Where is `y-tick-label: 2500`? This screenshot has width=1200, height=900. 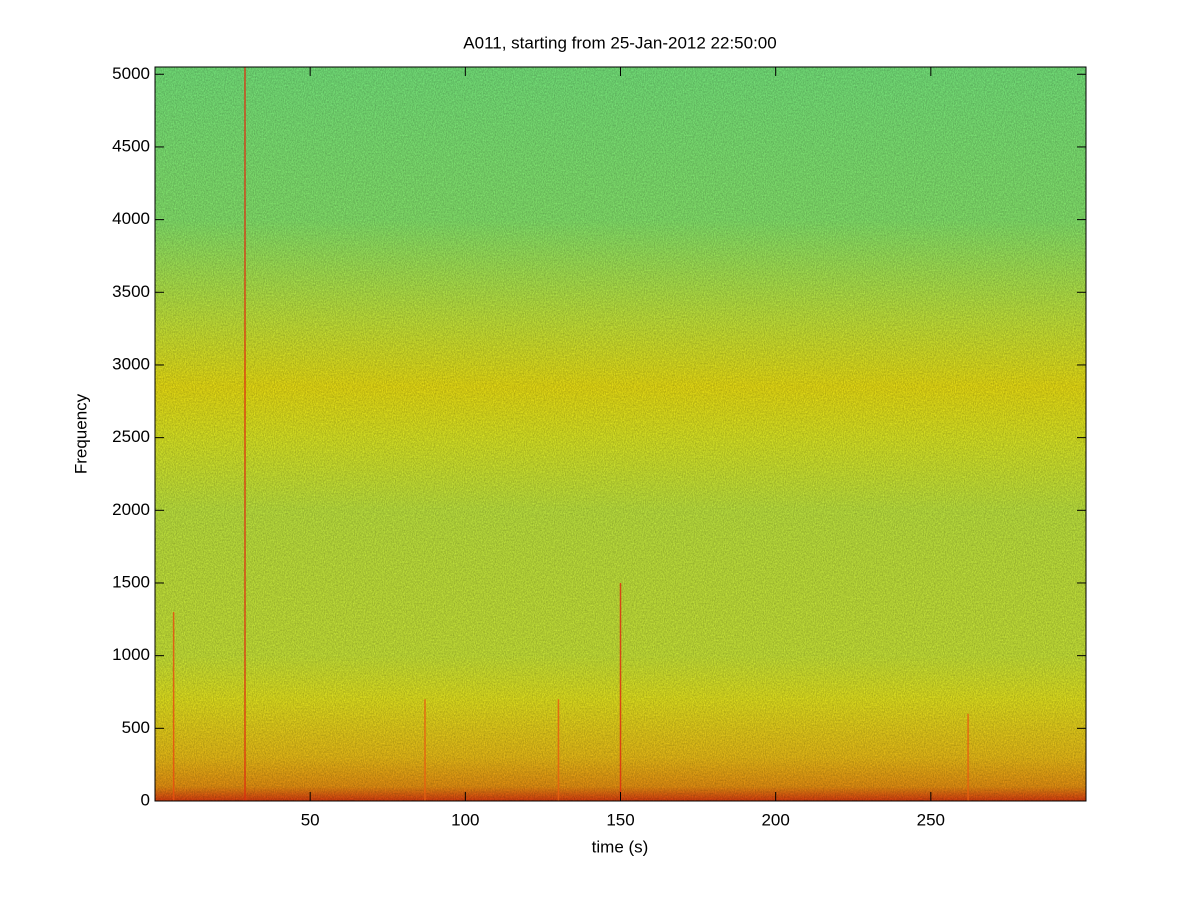
y-tick-label: 2500 is located at coordinates (131, 436).